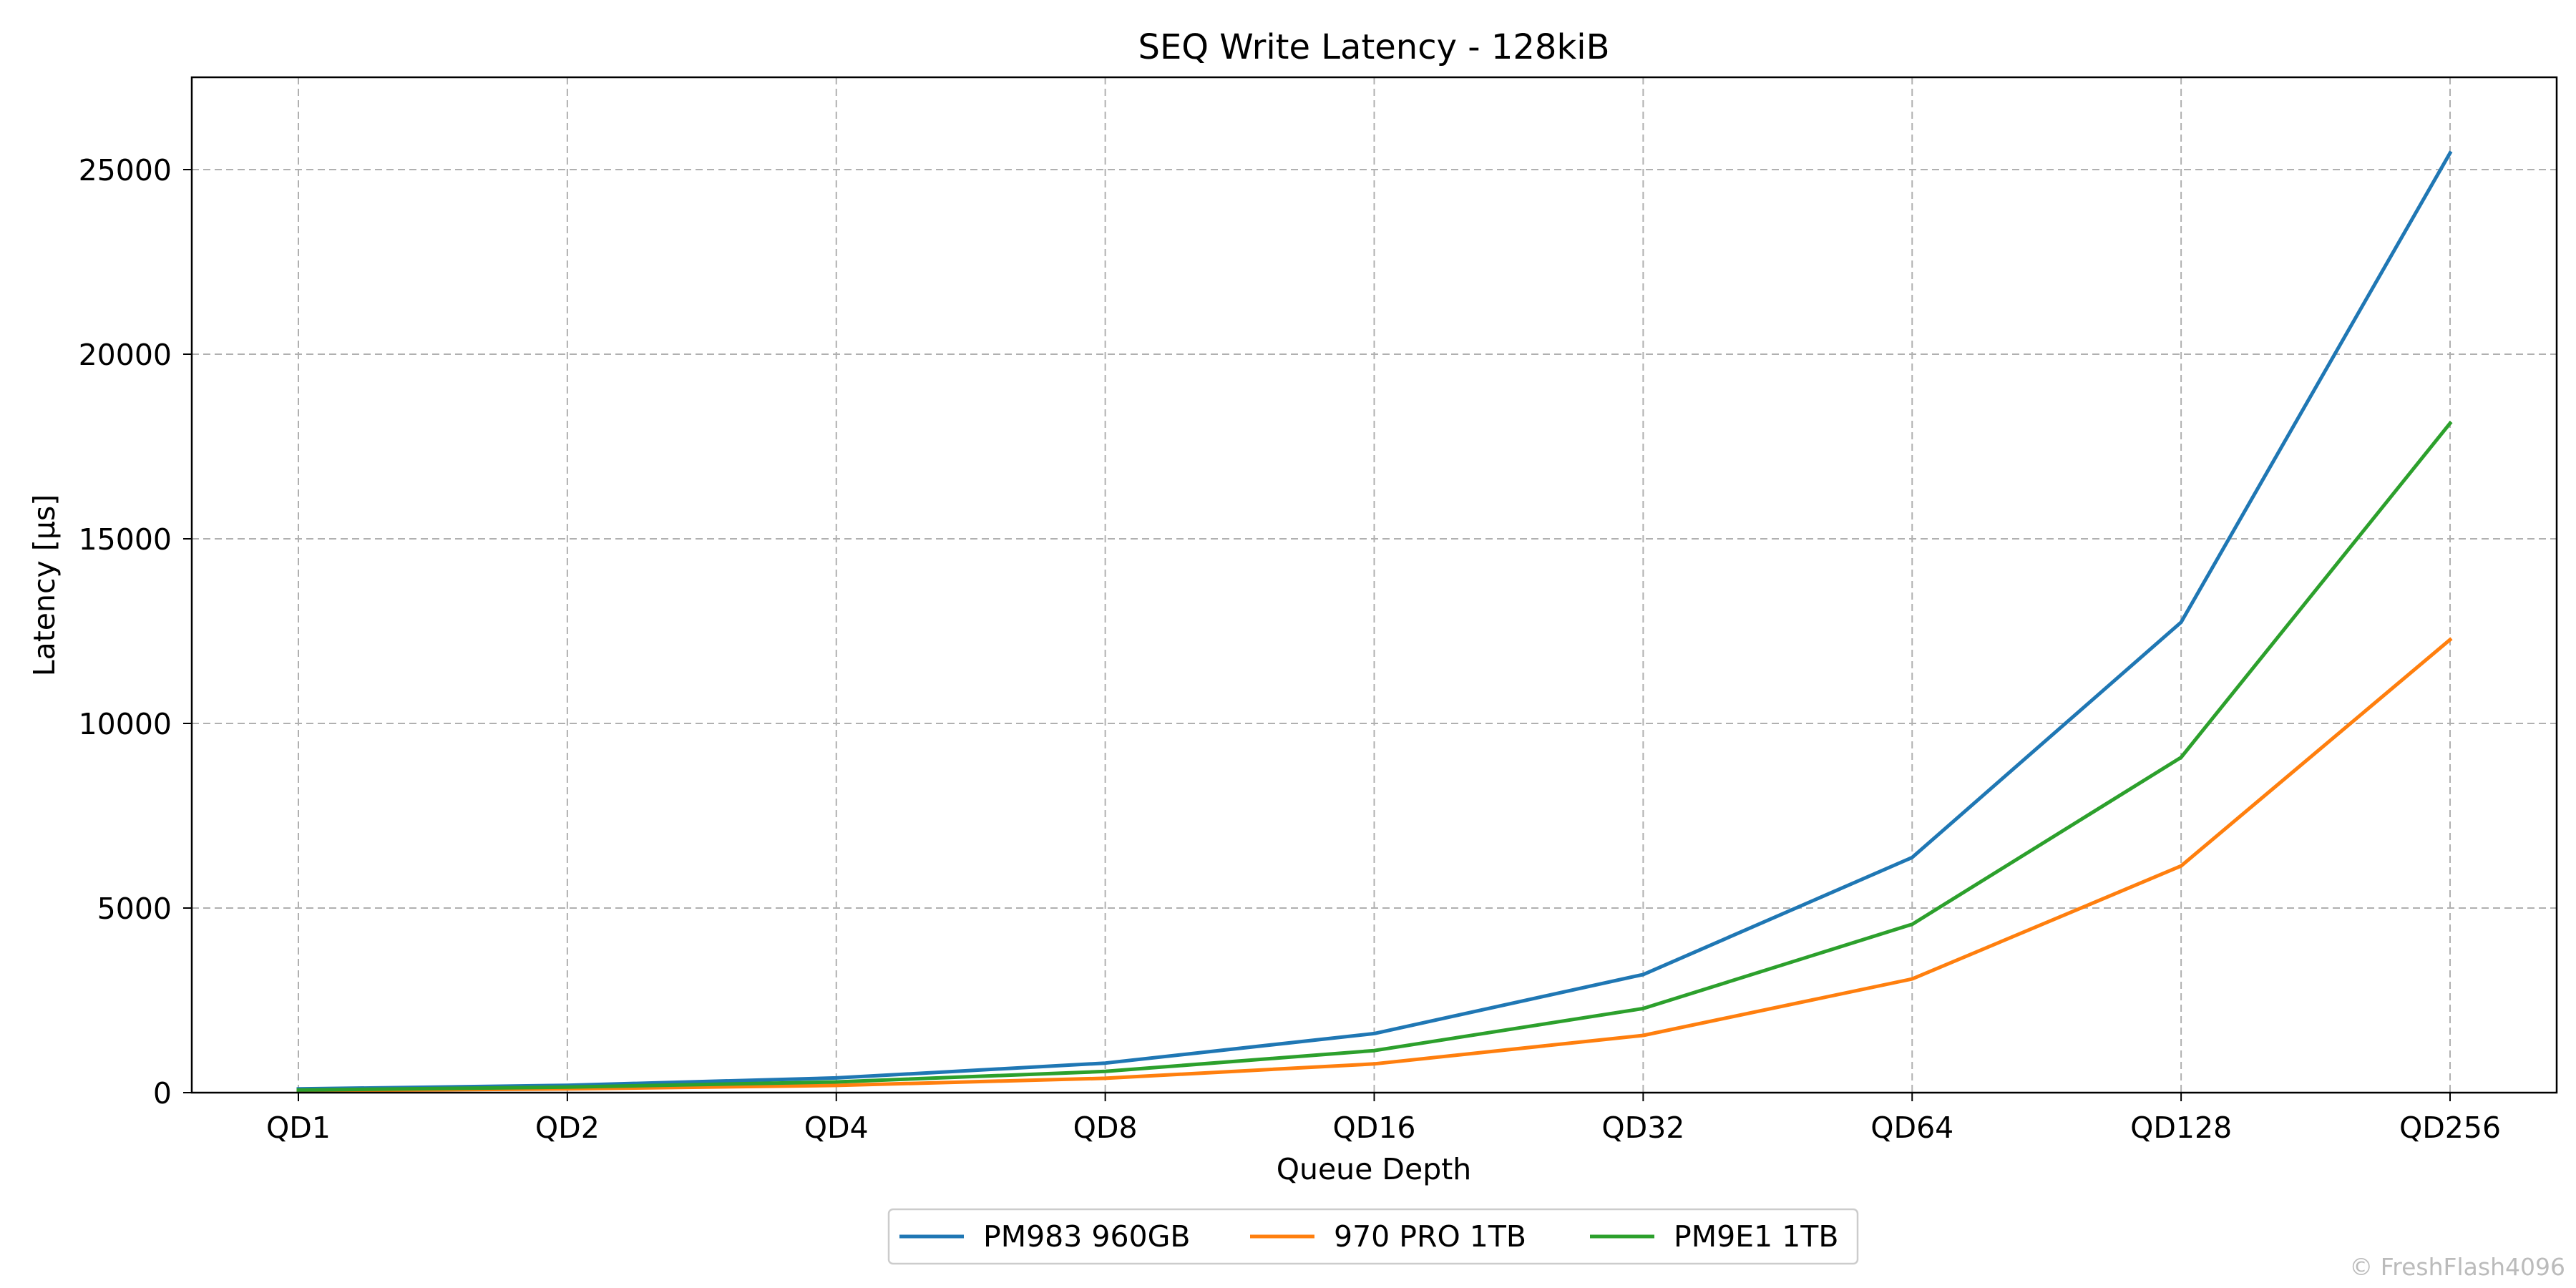  Describe the element at coordinates (1374, 1169) in the screenshot. I see `x-axis-label: Queue Depth` at that location.